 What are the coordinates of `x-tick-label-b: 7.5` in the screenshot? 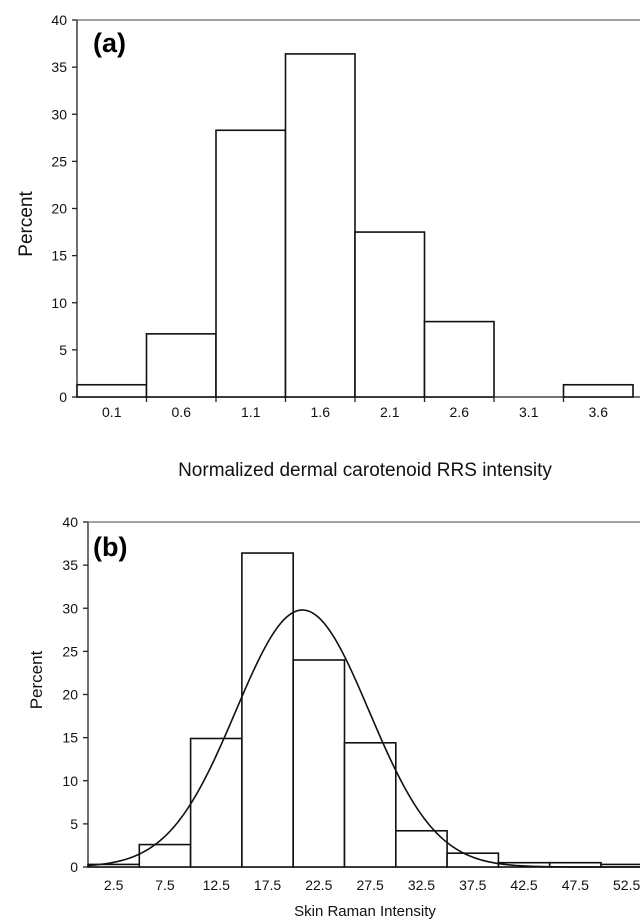 It's located at (165, 885).